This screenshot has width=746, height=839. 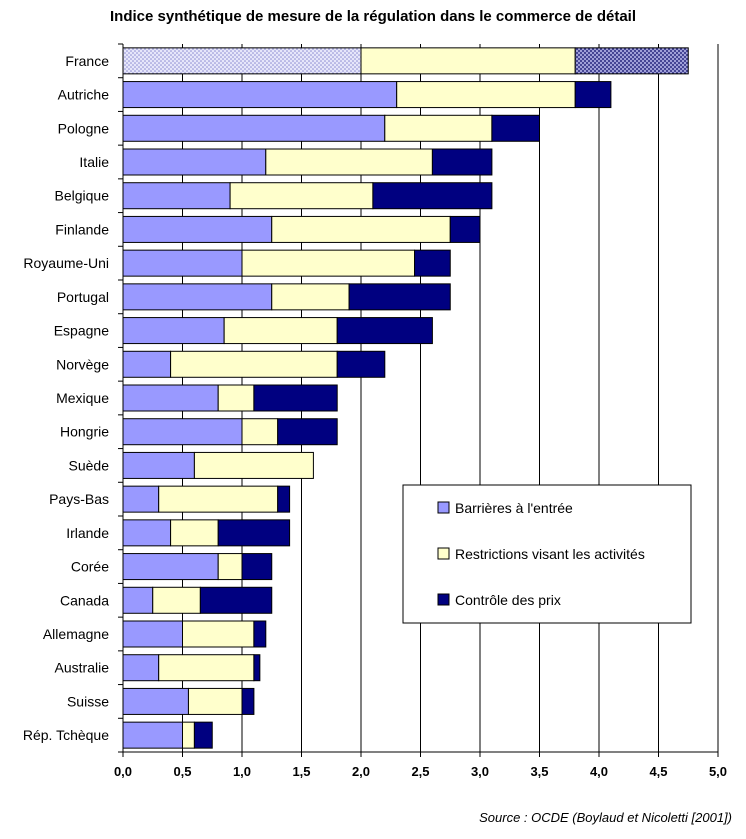 What do you see at coordinates (301, 771) in the screenshot?
I see `x-tick-label: 1,5` at bounding box center [301, 771].